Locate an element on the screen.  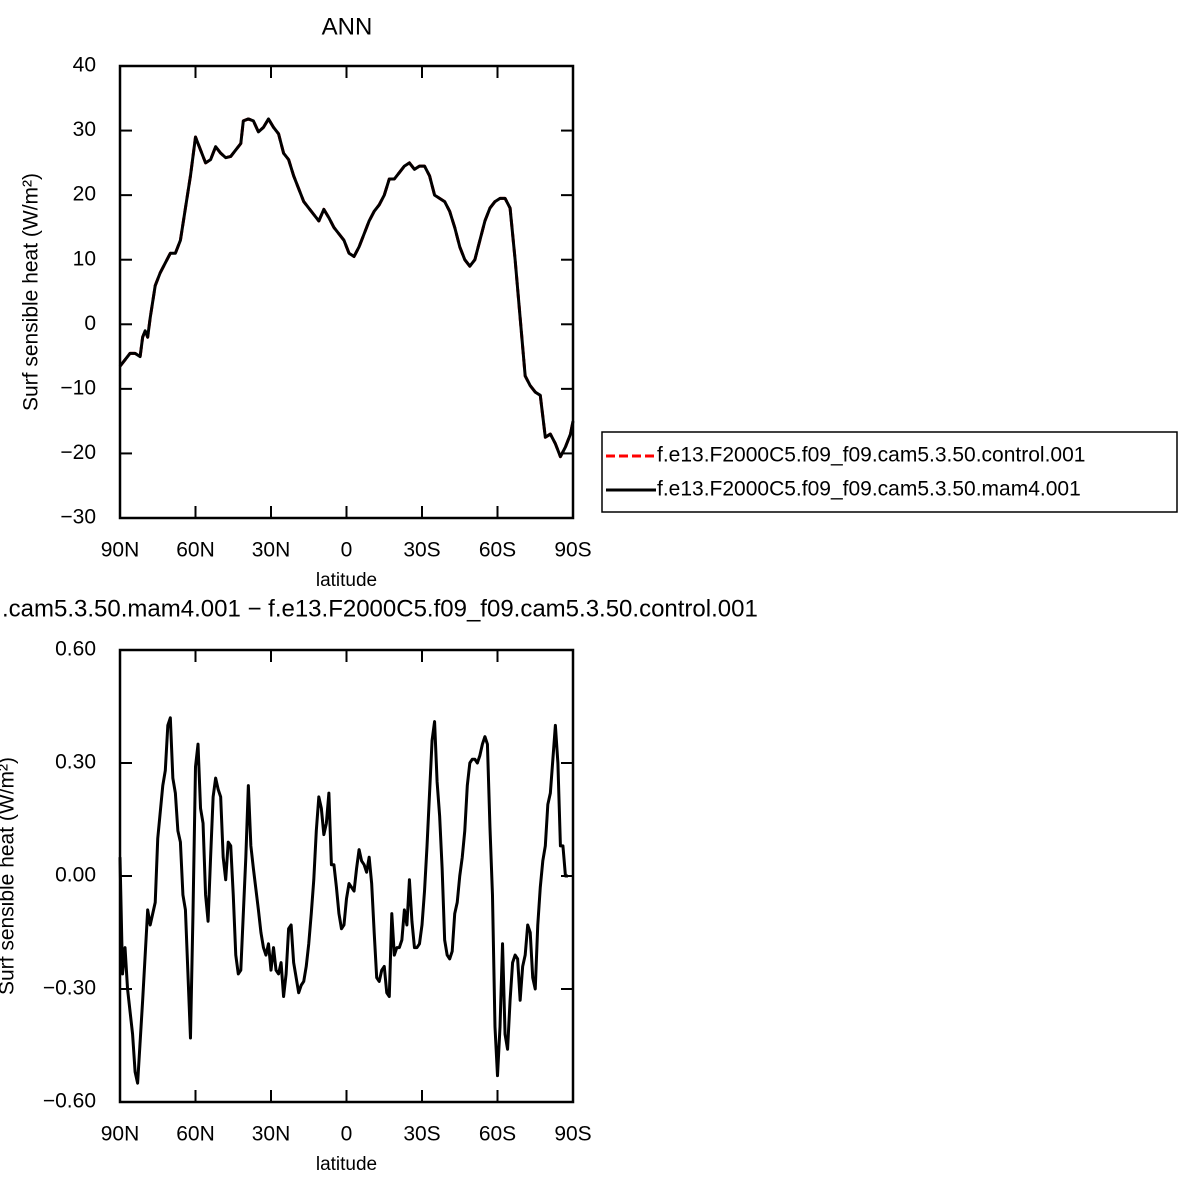
y-tick-label: −0.60 is located at coordinates (69, 1101).